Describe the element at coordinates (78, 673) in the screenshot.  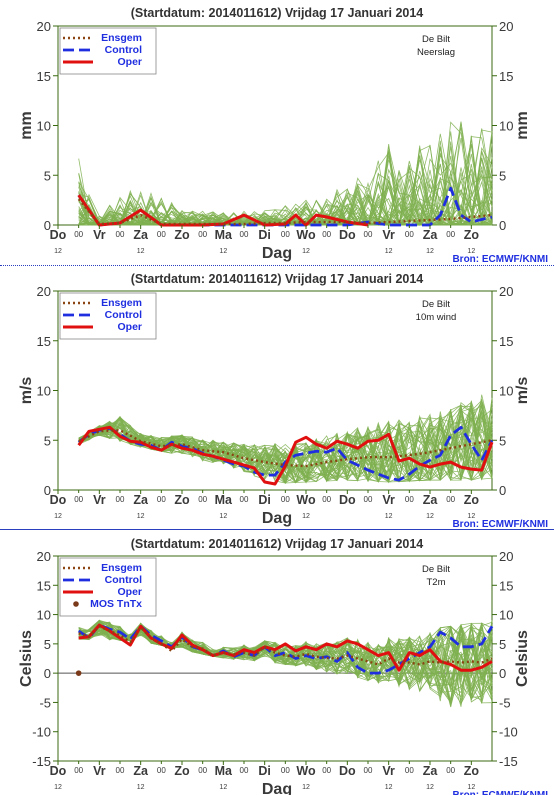
I see `mos-marker` at that location.